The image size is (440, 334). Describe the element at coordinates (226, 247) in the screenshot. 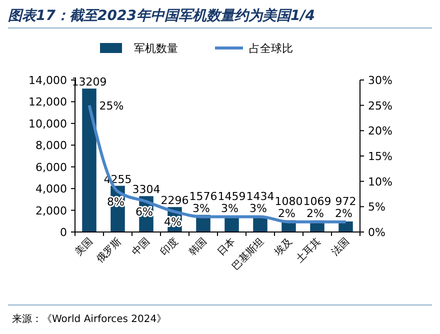

I see `x-tick-label: 日本` at that location.